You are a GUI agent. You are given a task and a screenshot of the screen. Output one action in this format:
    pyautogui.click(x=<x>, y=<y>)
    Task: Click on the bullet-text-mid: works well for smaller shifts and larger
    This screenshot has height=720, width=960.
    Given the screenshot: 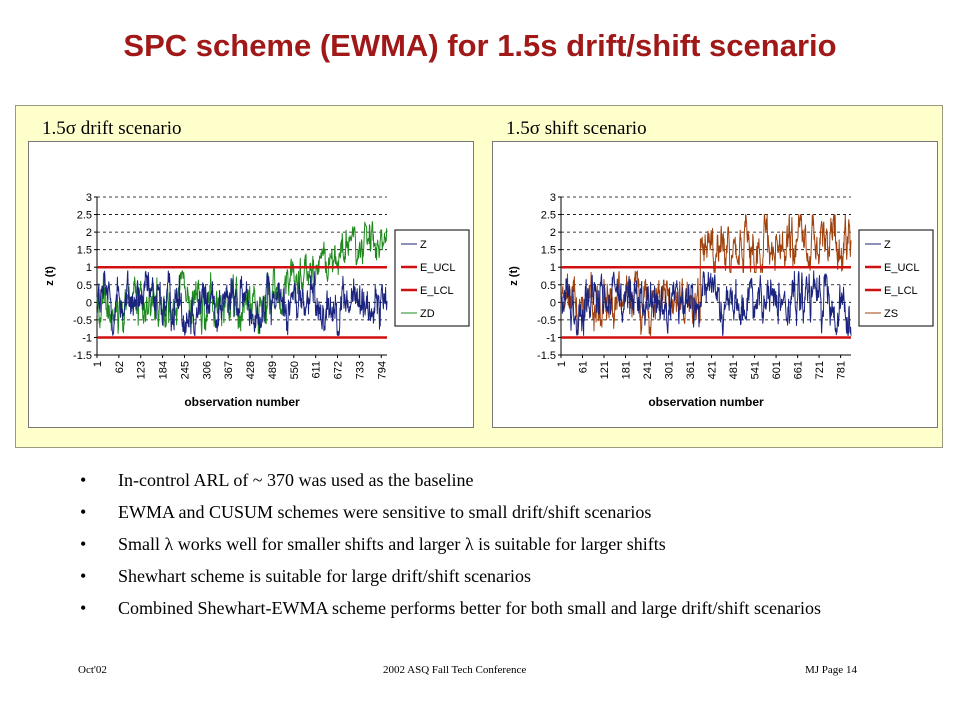 What is the action you would take?
    pyautogui.click(x=319, y=544)
    